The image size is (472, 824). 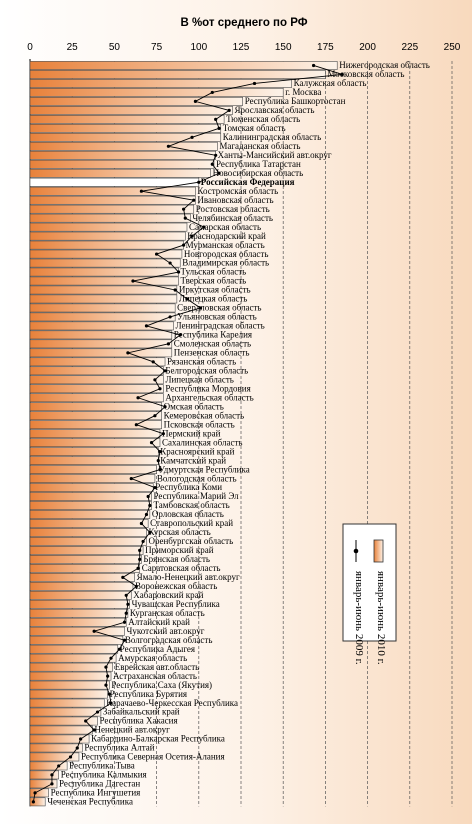 What do you see at coordinates (191, 523) in the screenshot?
I see `region-label: Ставропольский край` at bounding box center [191, 523].